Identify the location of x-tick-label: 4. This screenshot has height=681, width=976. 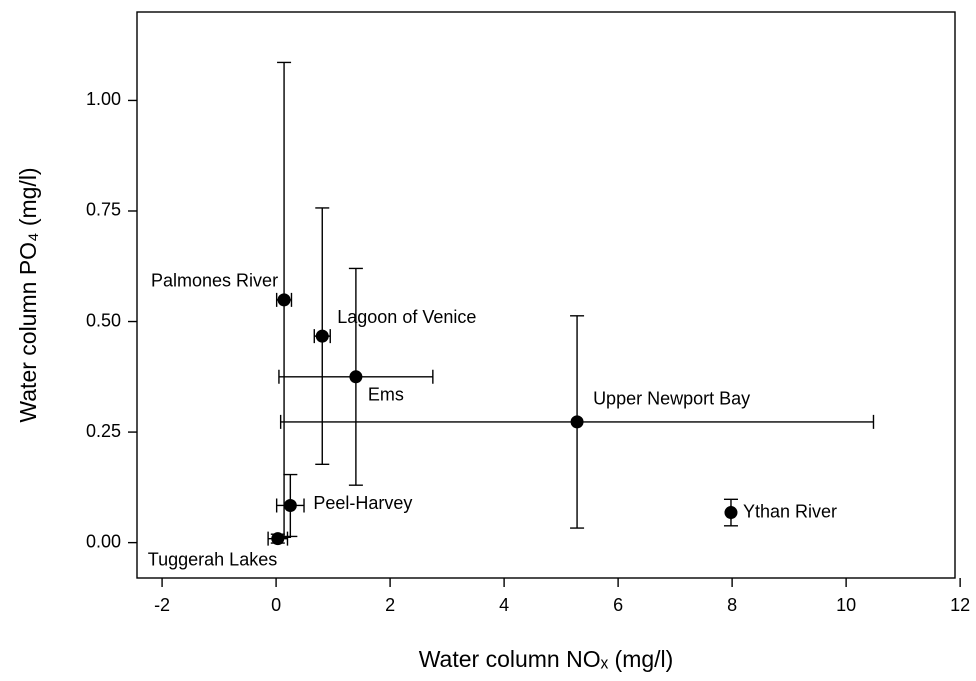
(504, 605).